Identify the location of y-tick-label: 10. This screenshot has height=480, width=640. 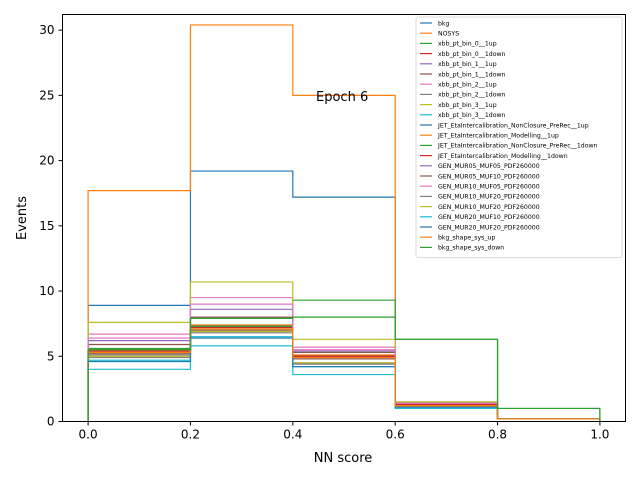
(46, 291).